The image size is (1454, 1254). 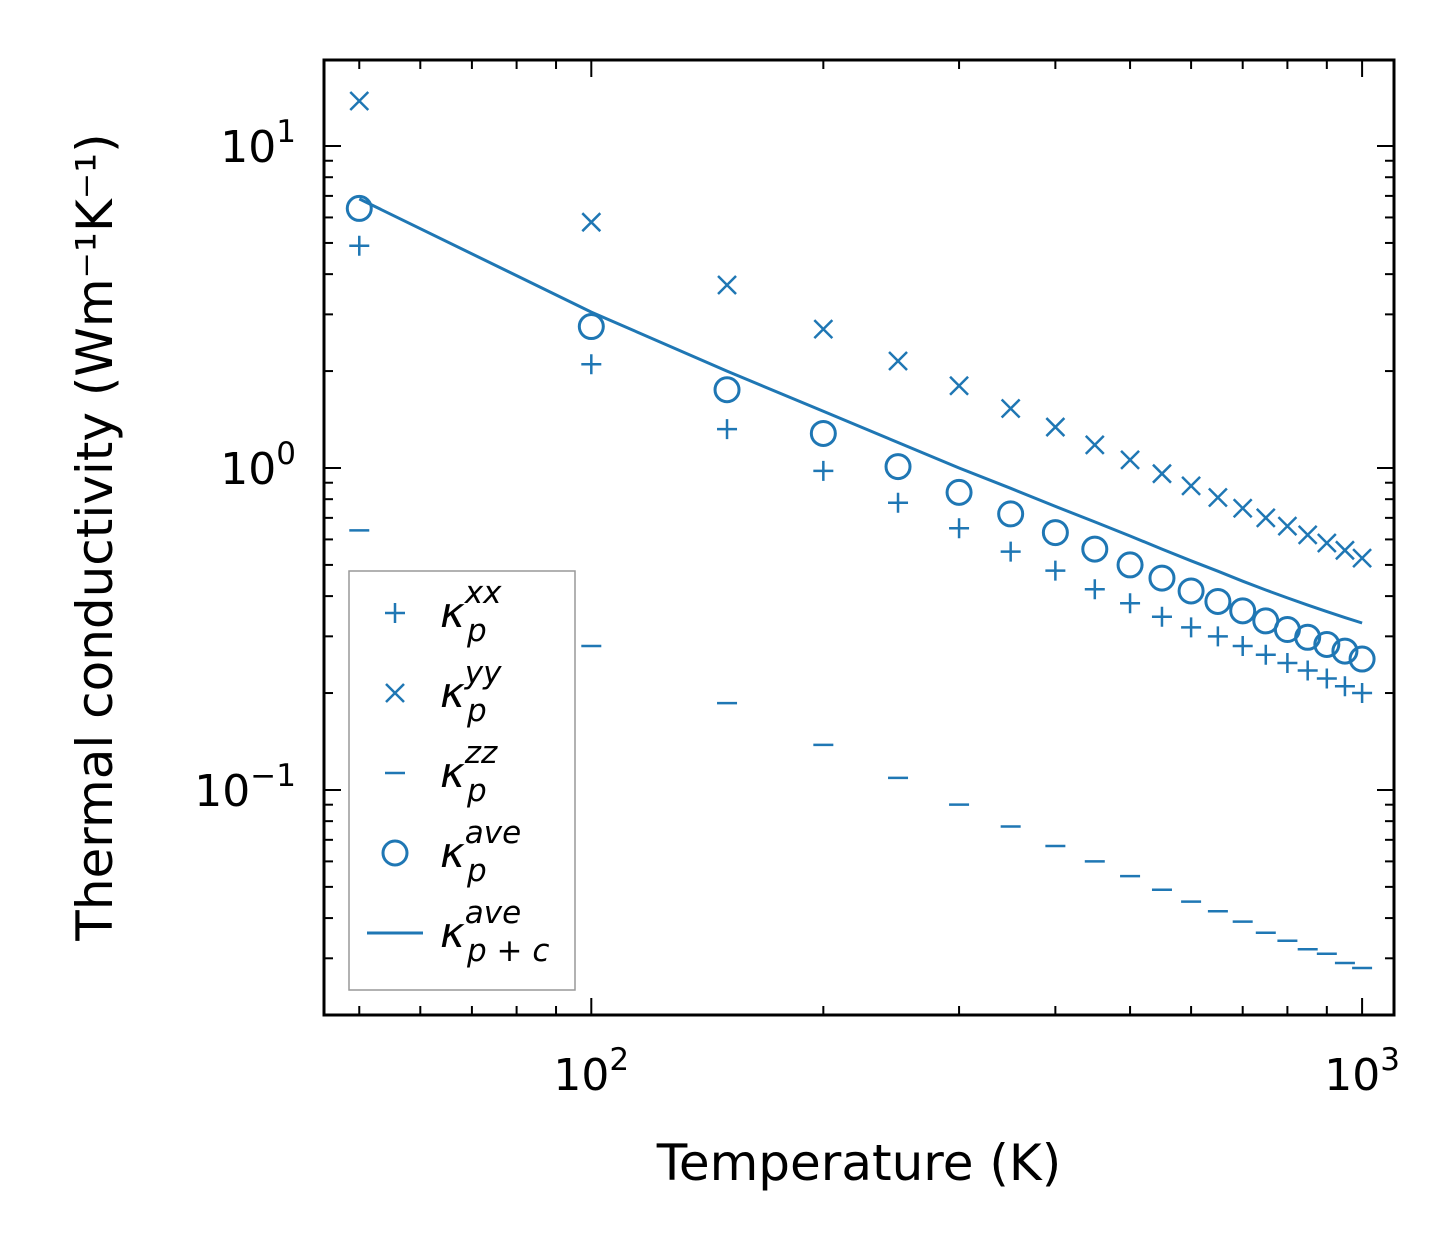 I want to click on legend-label-ave: κave p + c, so click(x=494, y=932).